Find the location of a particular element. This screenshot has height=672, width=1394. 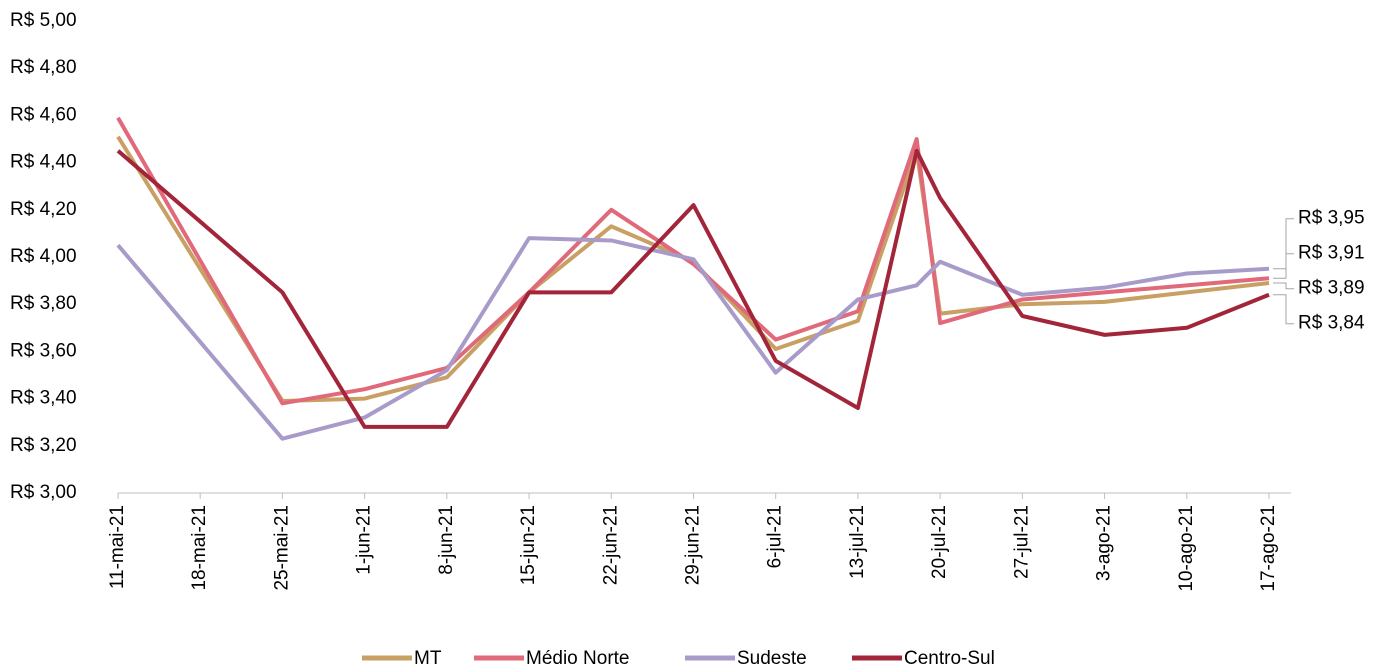

y-tick-label: R$ 3,80 is located at coordinates (43, 303).